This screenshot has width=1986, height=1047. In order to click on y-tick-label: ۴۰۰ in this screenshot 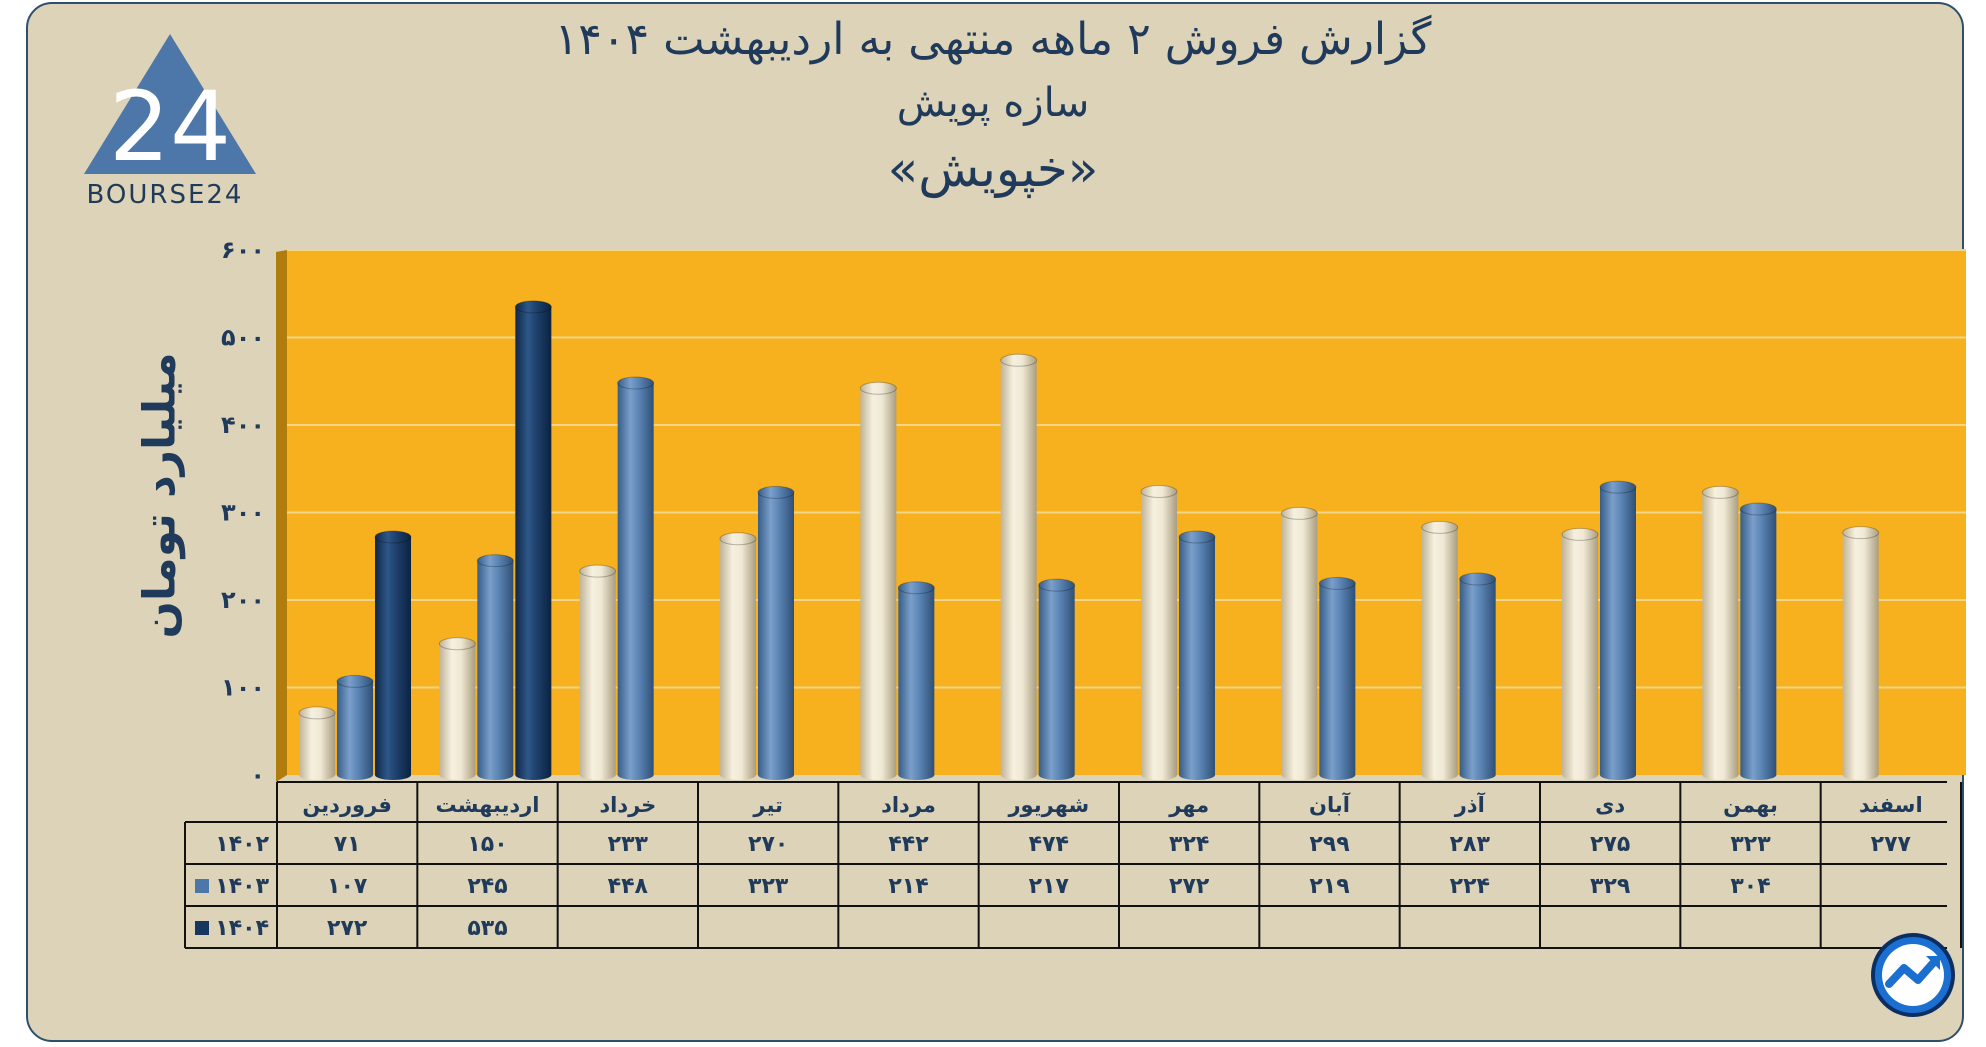, I will do `click(243, 425)`.